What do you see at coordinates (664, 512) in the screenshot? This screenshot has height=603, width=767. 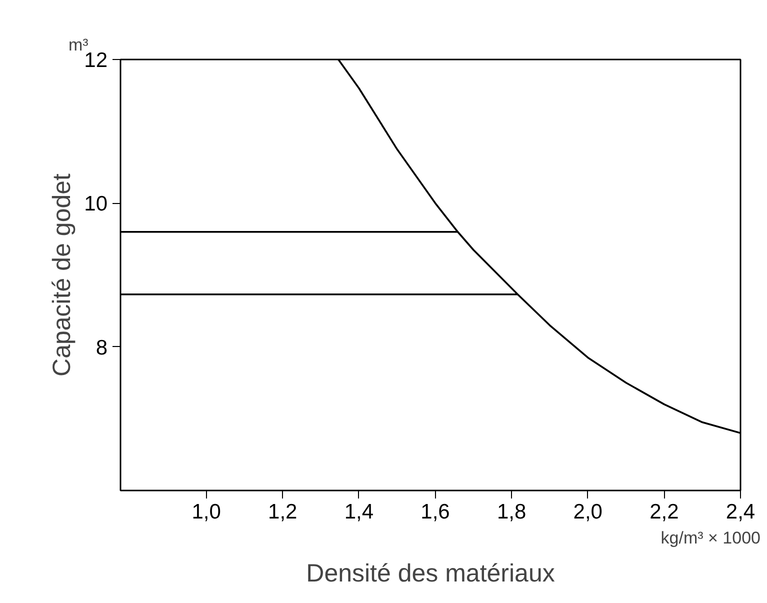 I see `x-tick-label: 2,2` at bounding box center [664, 512].